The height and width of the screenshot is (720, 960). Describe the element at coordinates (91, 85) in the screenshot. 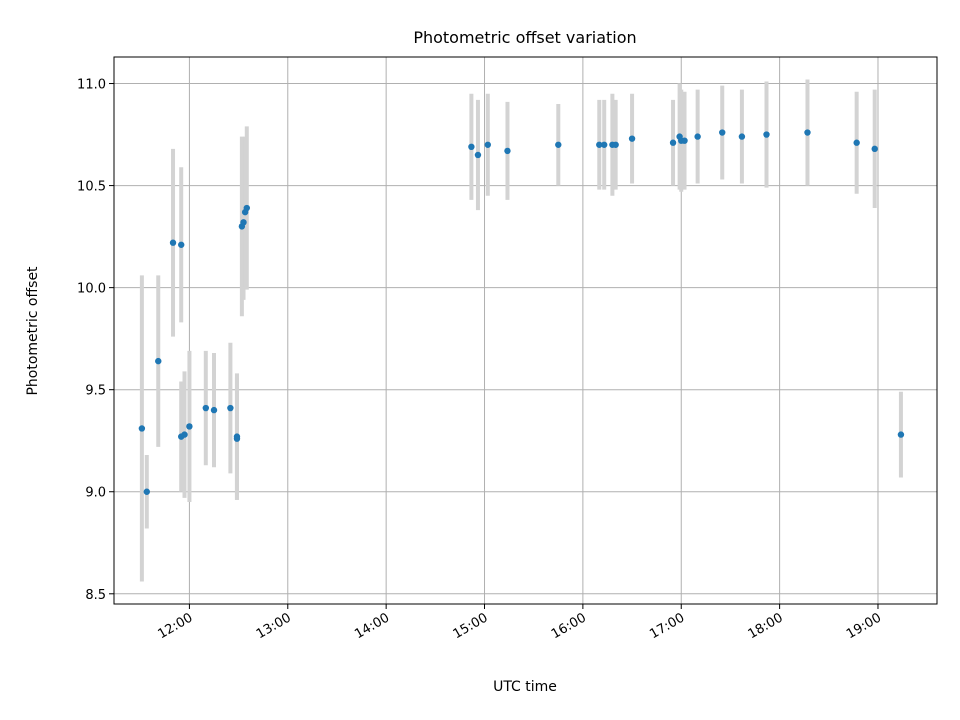

I see `y-tick-label: 11.0` at that location.